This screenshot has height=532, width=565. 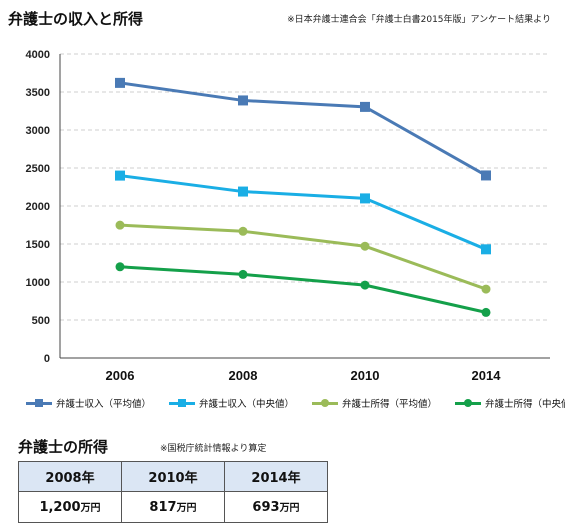 I want to click on income-value-2008: 1,200, so click(x=60, y=507).